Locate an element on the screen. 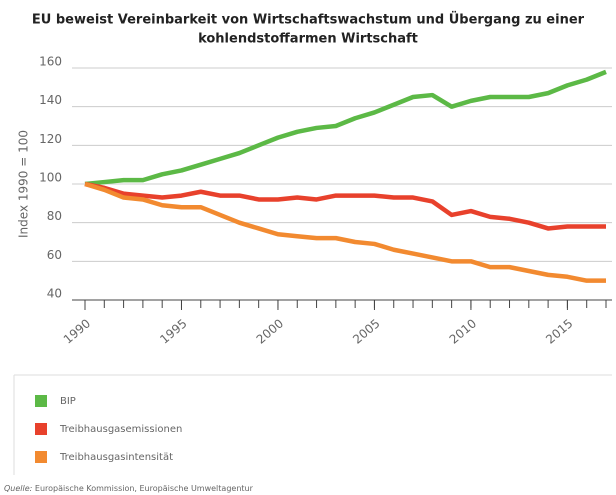  y-tick-label: 100 is located at coordinates (50, 178).